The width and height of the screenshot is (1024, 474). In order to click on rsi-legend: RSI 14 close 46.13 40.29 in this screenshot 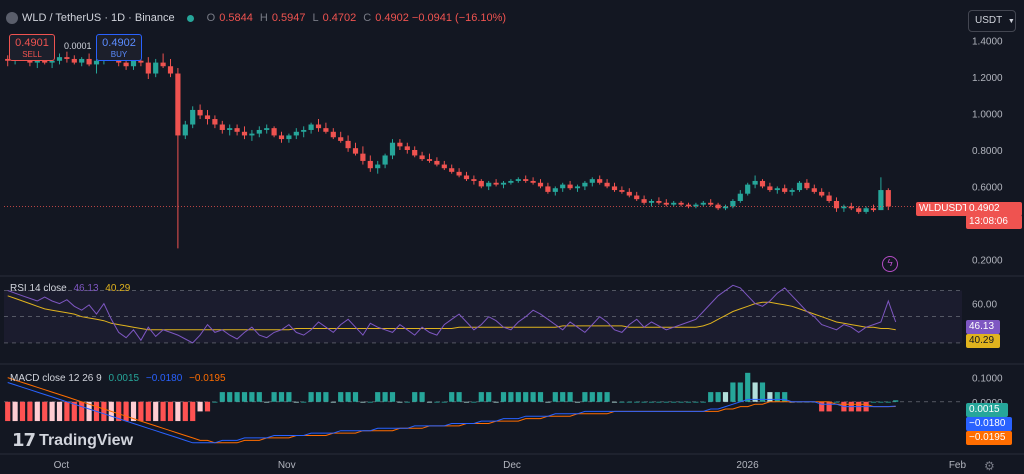, I will do `click(70, 288)`.